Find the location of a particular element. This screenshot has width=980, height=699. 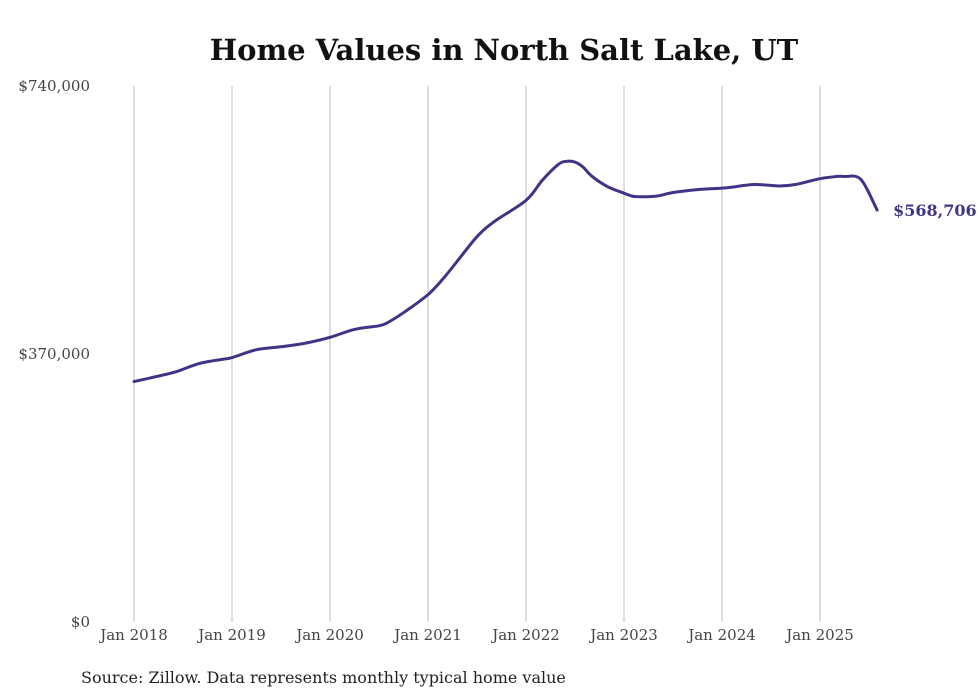

chart-title: Home Values in North Salt Lake, UT is located at coordinates (504, 50).